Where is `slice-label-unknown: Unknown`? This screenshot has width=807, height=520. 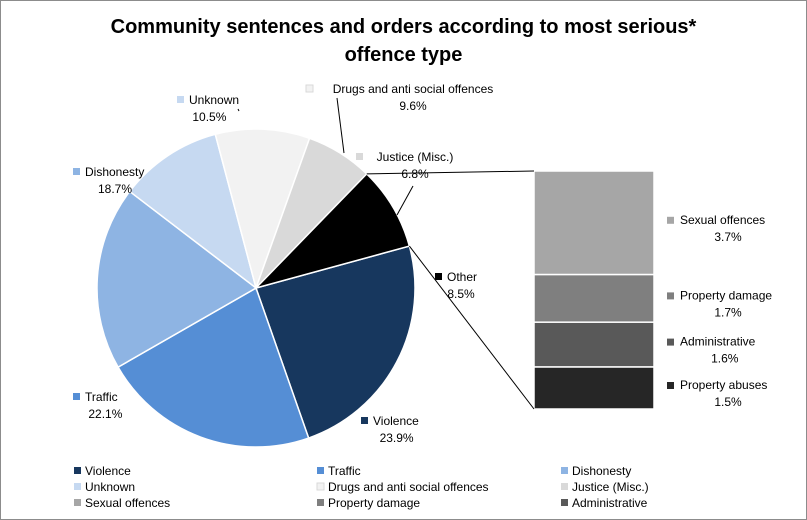
slice-label-unknown: Unknown is located at coordinates (214, 100).